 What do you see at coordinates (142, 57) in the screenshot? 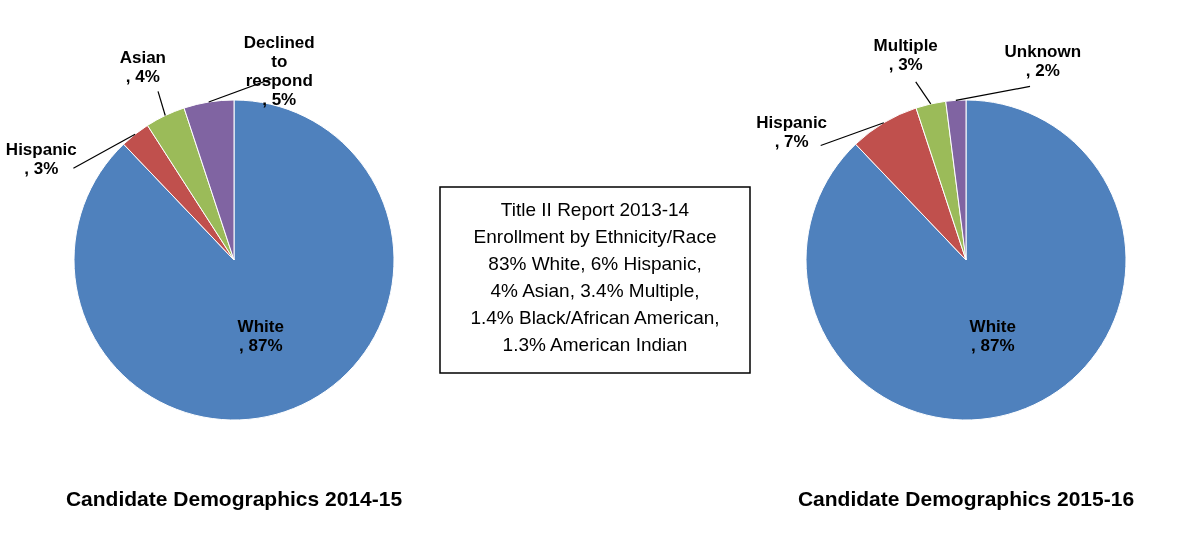
I see `slice-label: Asian` at bounding box center [142, 57].